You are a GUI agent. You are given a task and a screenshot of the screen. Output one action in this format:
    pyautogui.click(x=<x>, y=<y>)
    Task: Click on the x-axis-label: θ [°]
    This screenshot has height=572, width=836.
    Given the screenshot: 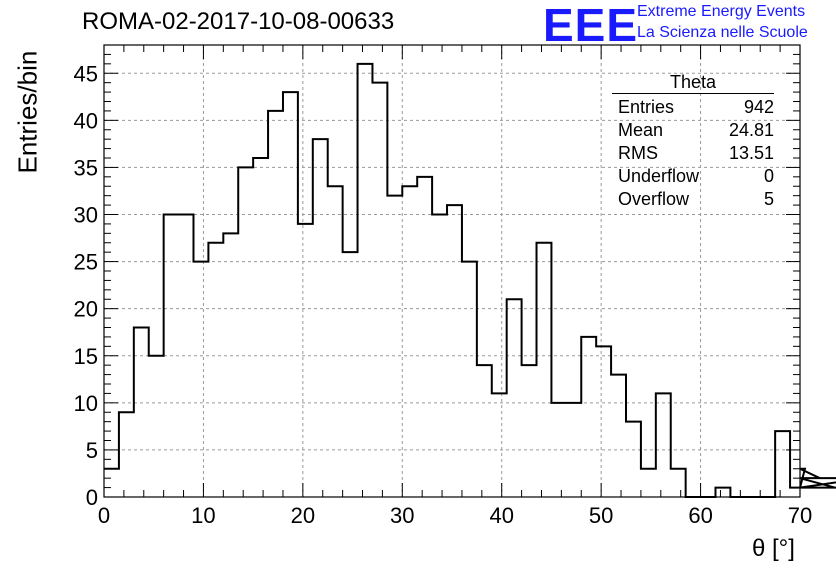 What is the action you would take?
    pyautogui.click(x=773, y=548)
    